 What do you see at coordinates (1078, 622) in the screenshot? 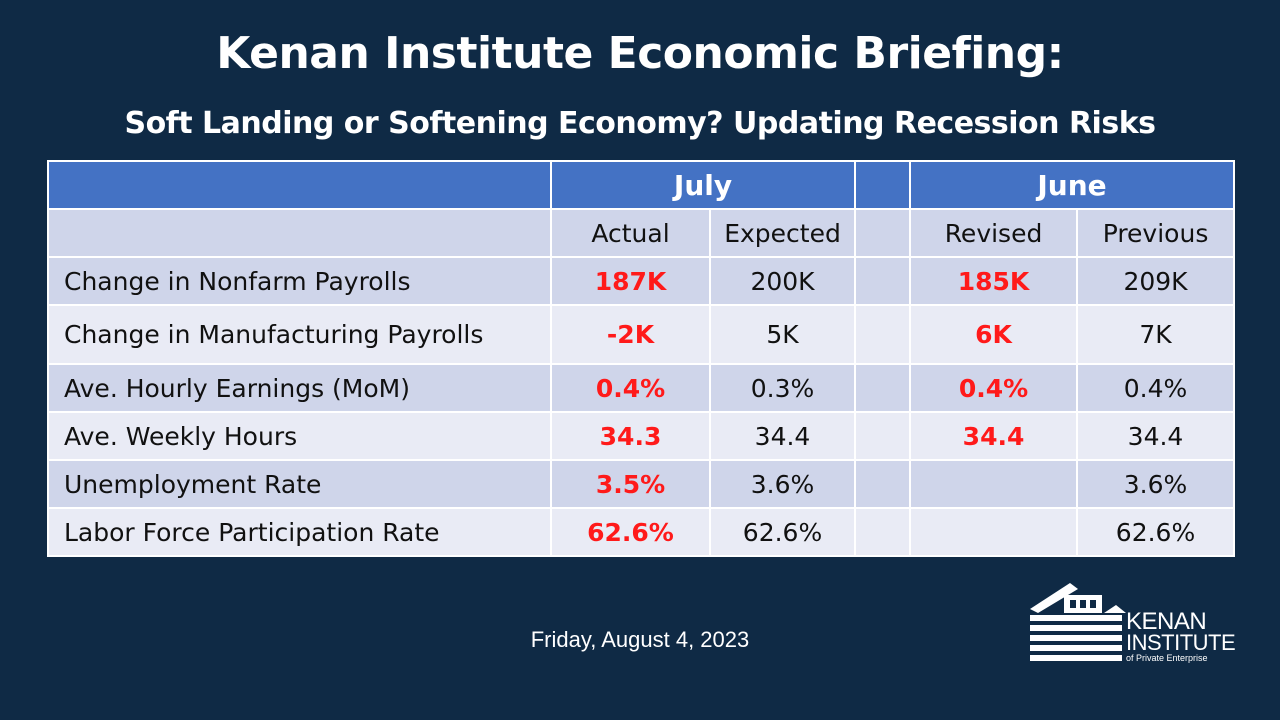
I see `building-logo-icon` at bounding box center [1078, 622].